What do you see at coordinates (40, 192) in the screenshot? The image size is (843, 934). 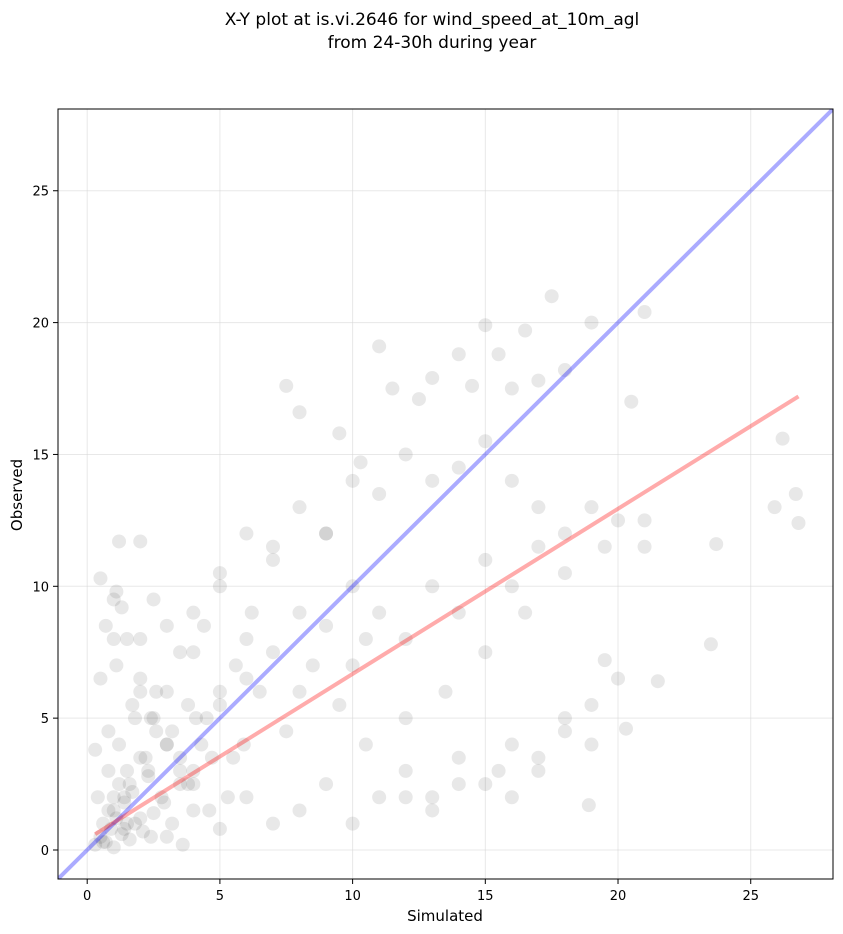 I see `y-tick-label: 25` at bounding box center [40, 192].